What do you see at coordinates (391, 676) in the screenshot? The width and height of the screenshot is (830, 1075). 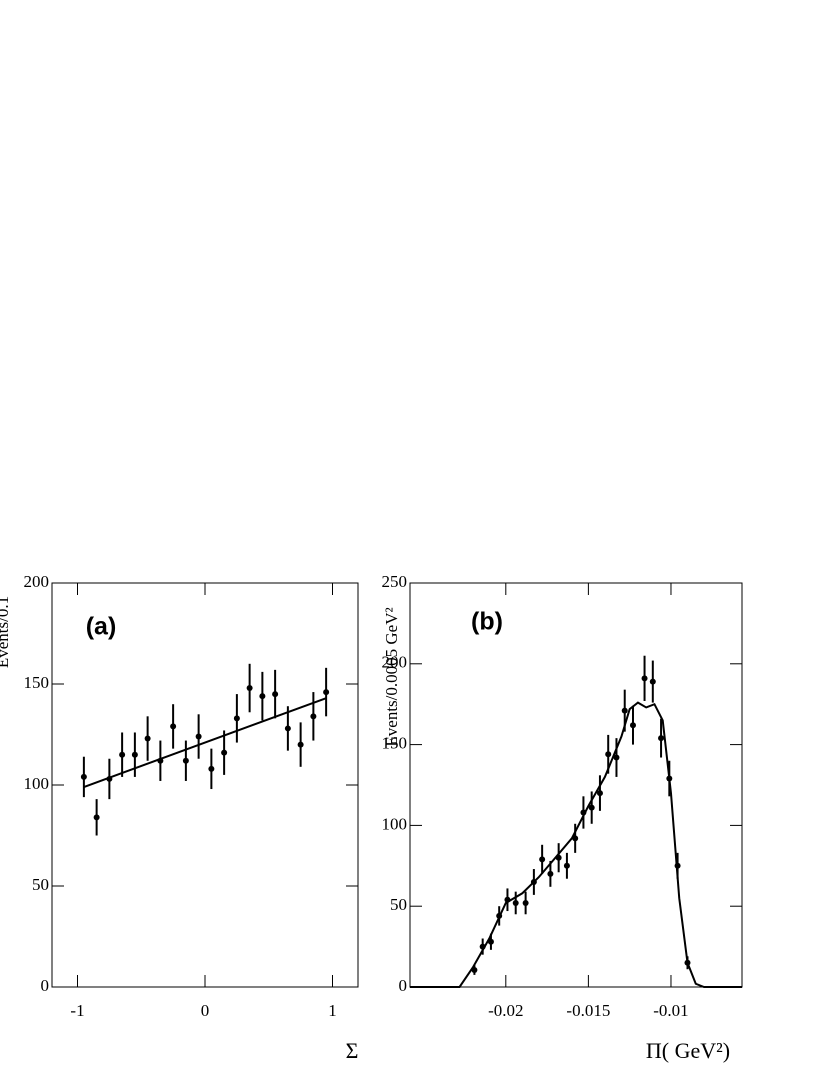 I see `y-axis-label: Events/0.0005 GeV²` at bounding box center [391, 676].